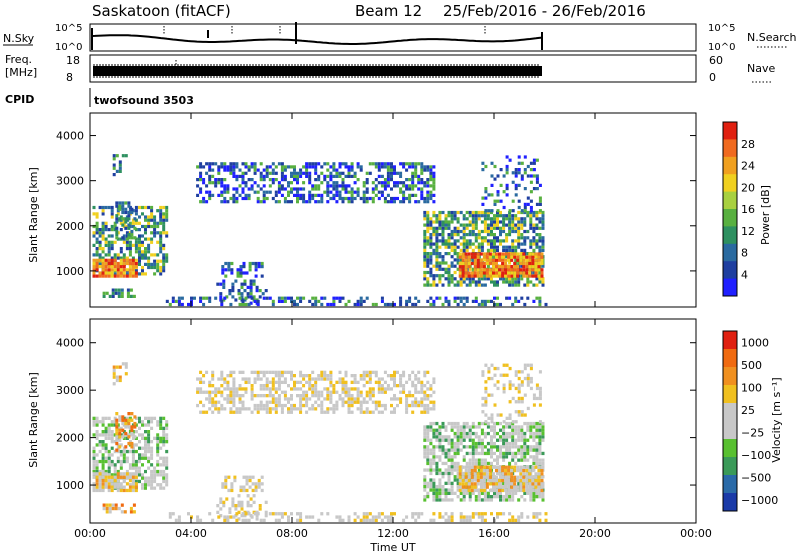 The height and width of the screenshot is (554, 800). What do you see at coordinates (292, 533) in the screenshot?
I see `x-tick-label: 08:00` at bounding box center [292, 533].